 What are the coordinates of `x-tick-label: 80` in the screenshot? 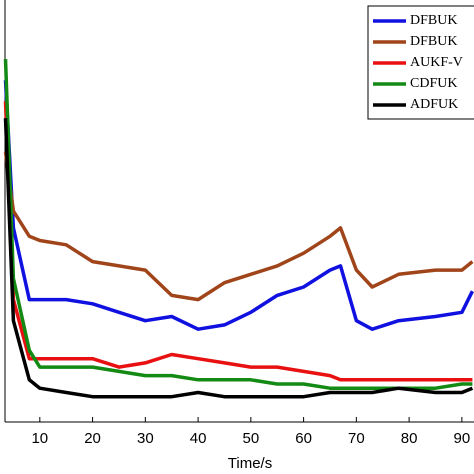 It's located at (409, 438).